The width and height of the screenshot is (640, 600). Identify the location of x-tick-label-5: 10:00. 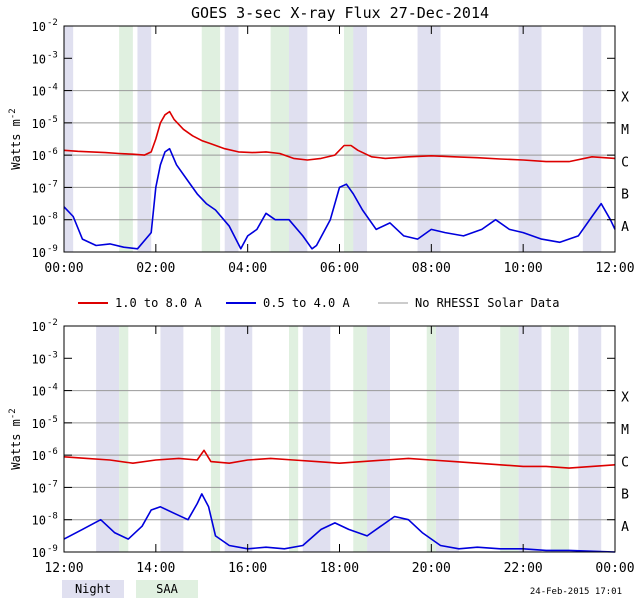
(523, 268).